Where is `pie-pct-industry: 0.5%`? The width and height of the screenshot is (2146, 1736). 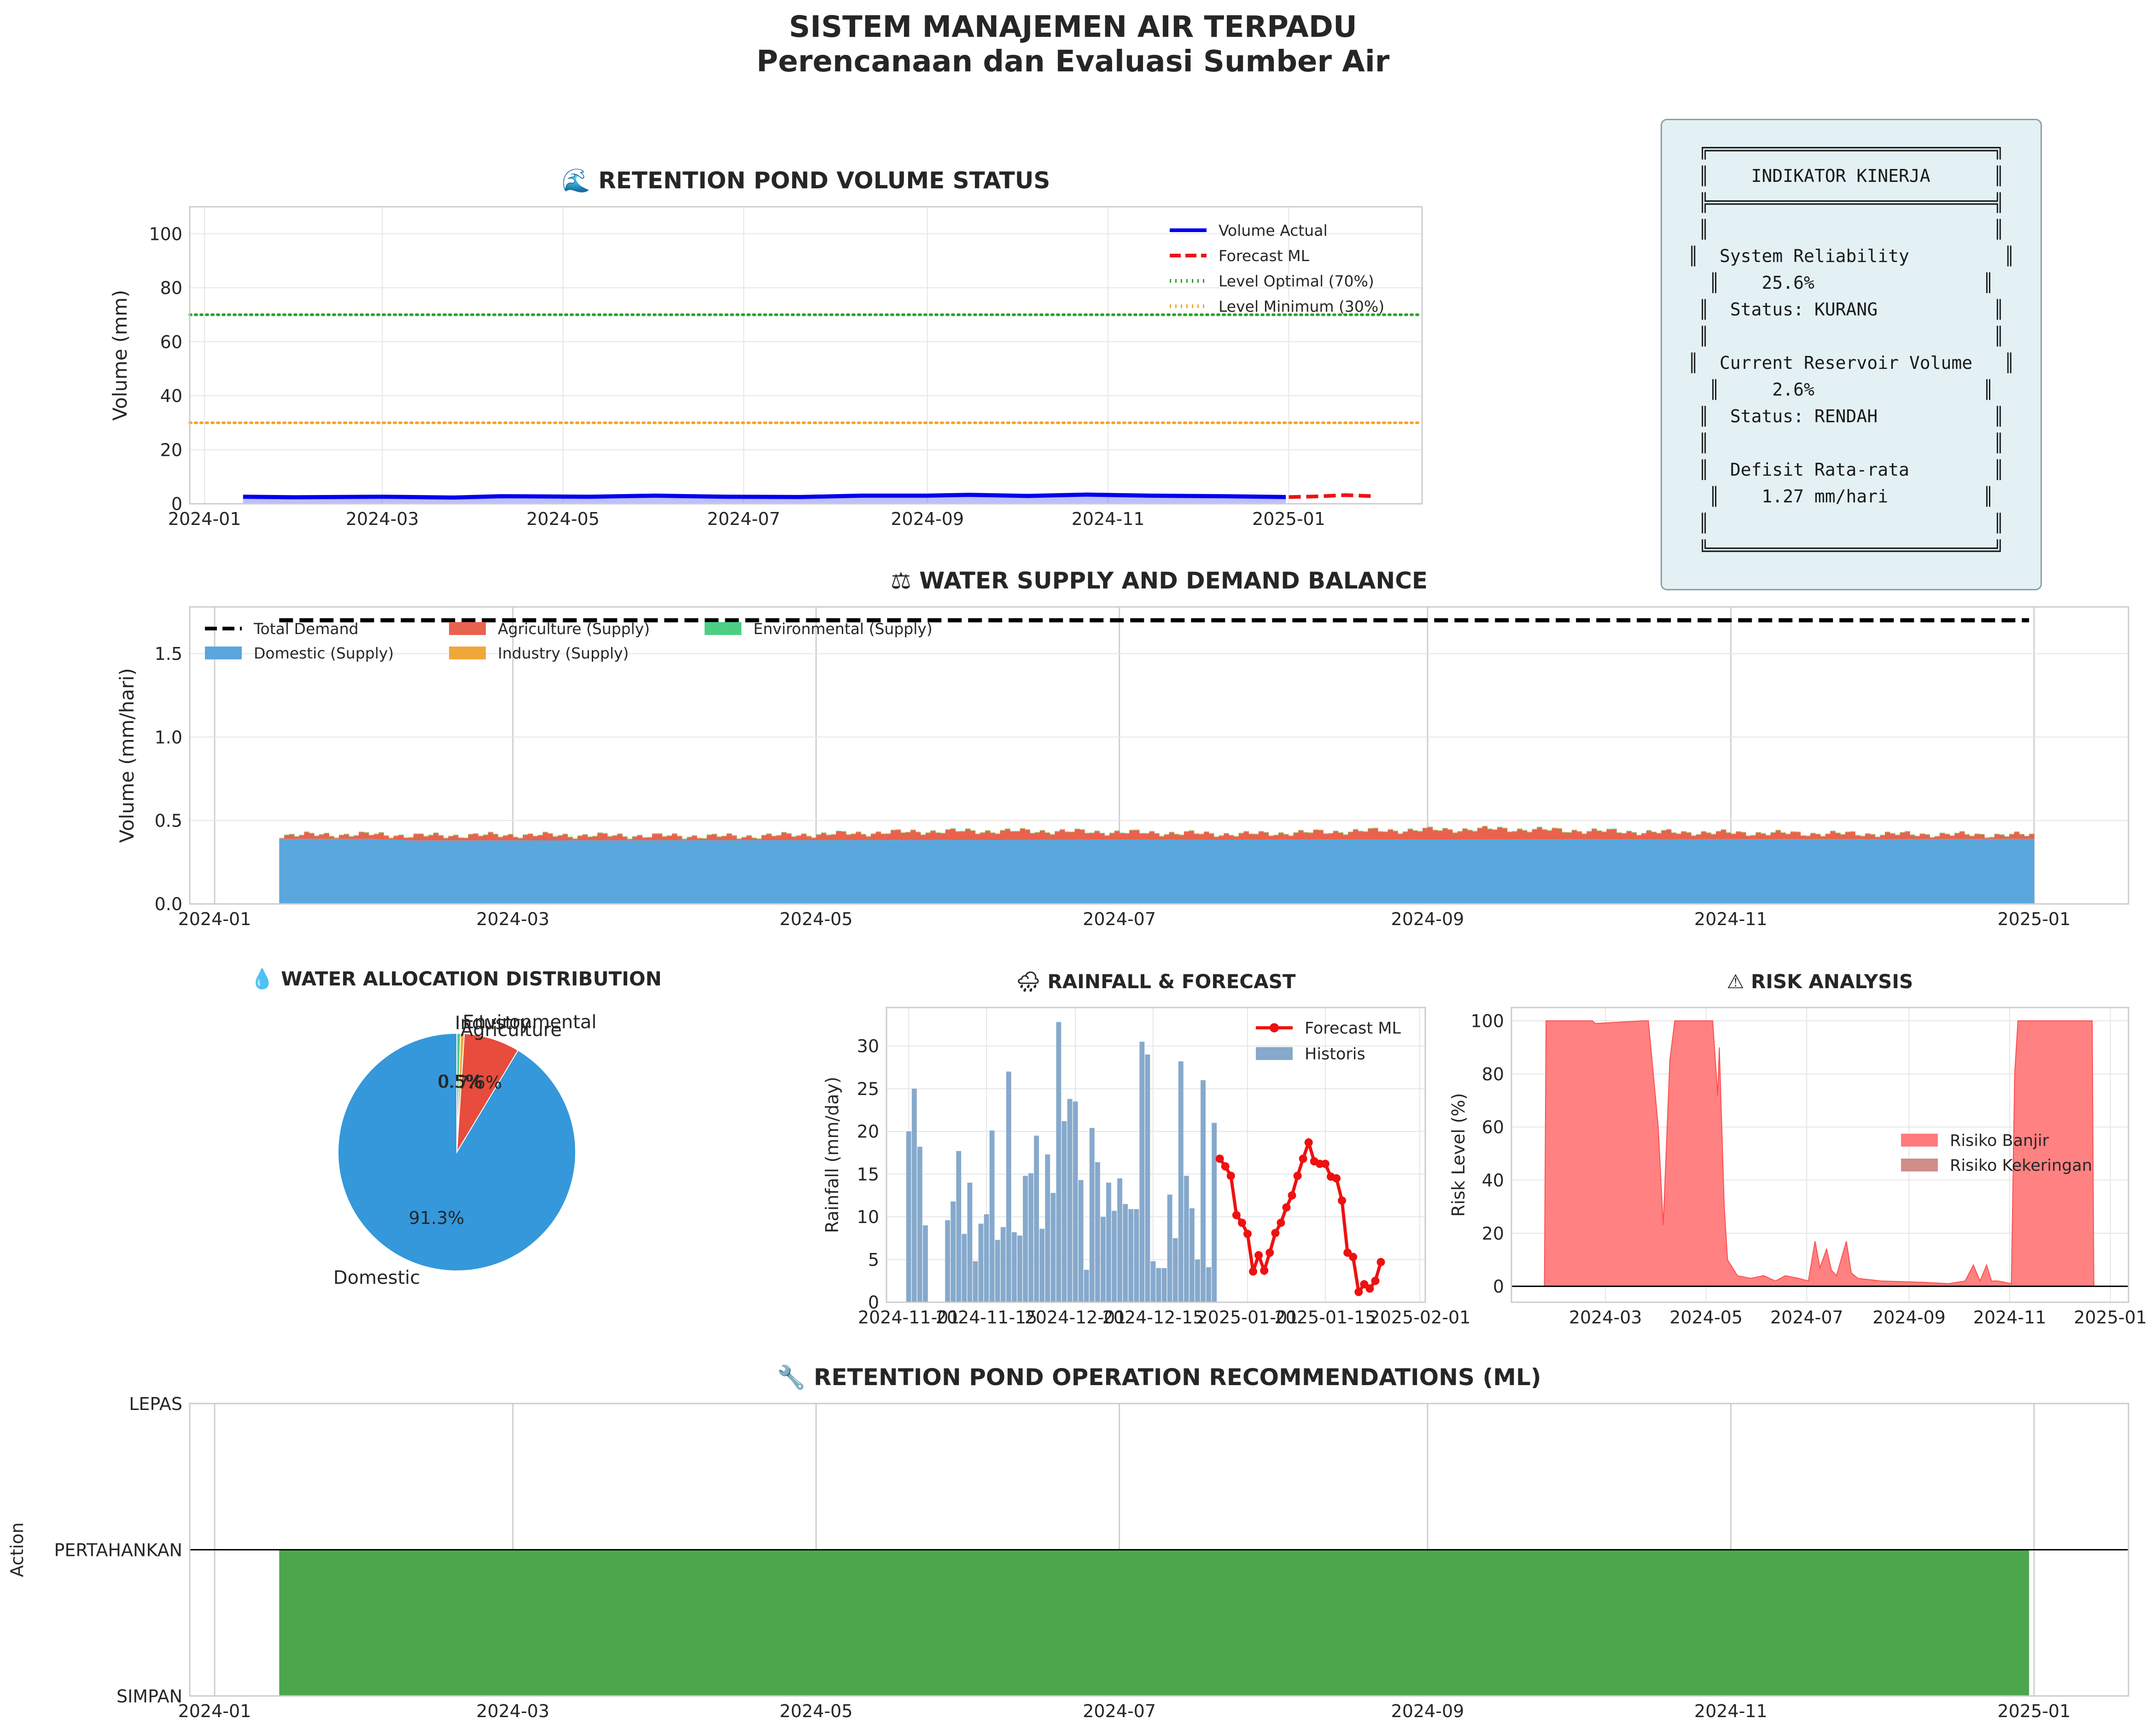 pie-pct-industry: 0.5% is located at coordinates (459, 1082).